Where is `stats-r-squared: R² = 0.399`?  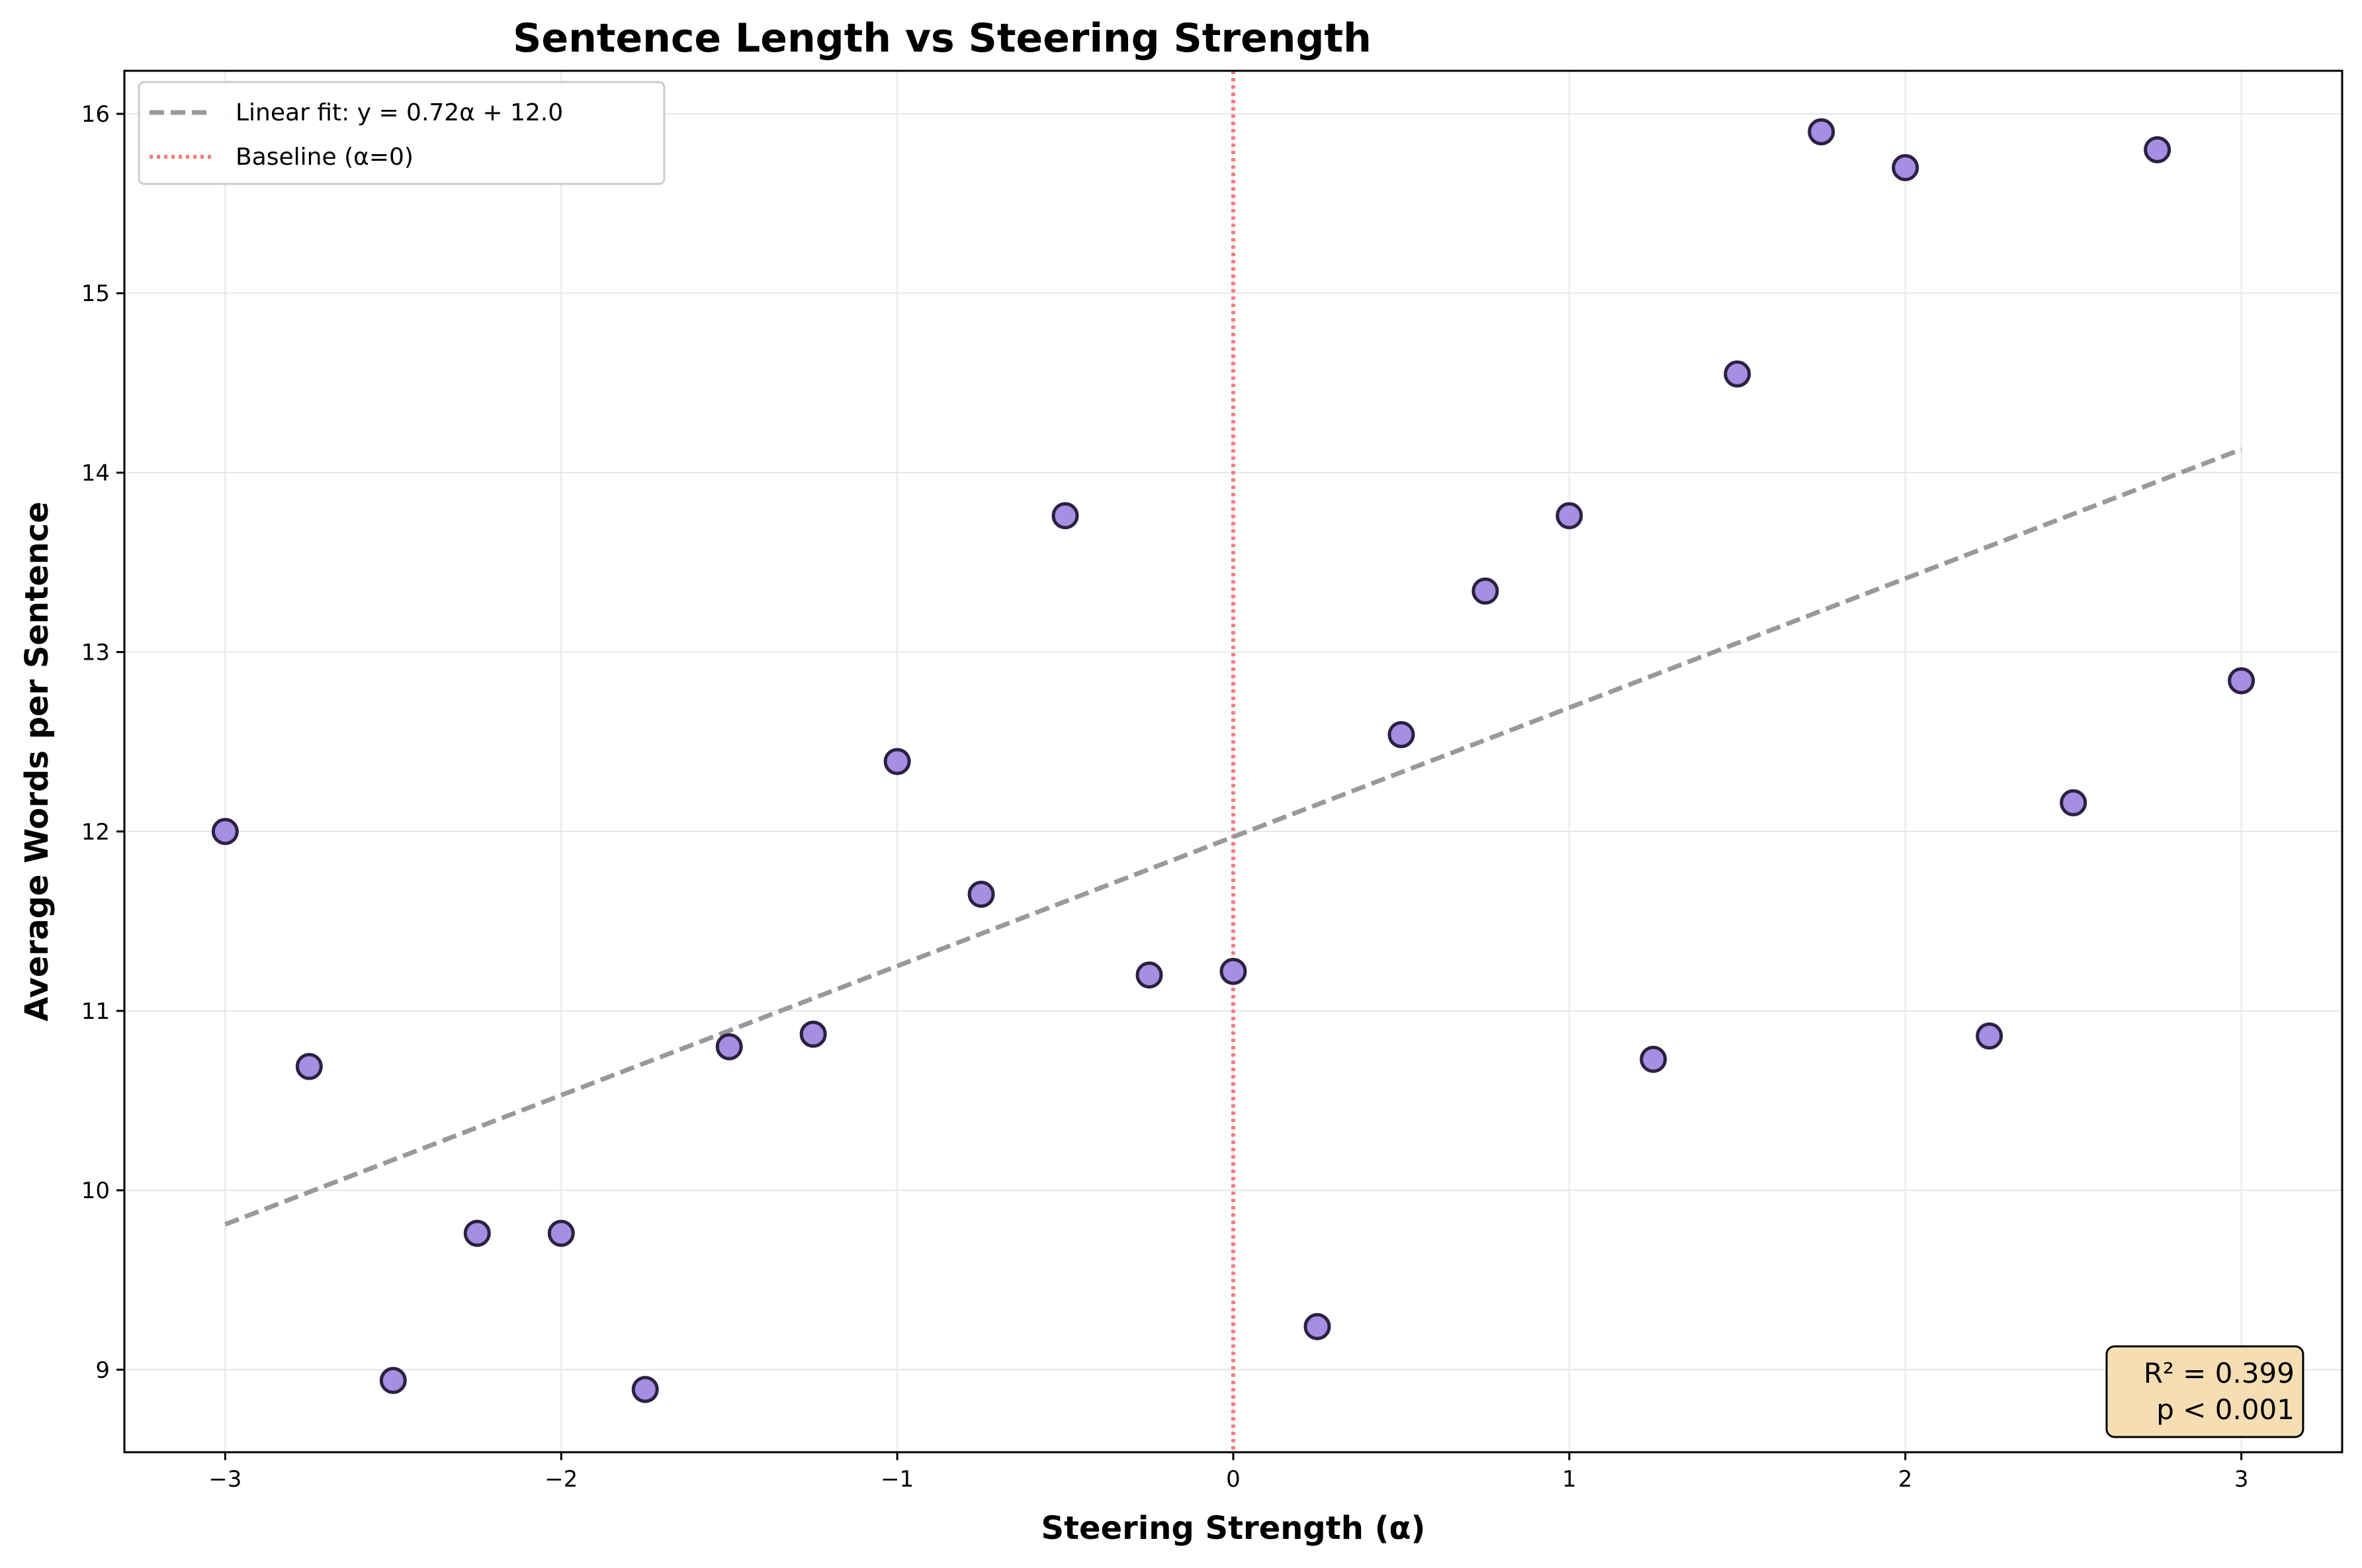
stats-r-squared: R² = 0.399 is located at coordinates (2219, 1373).